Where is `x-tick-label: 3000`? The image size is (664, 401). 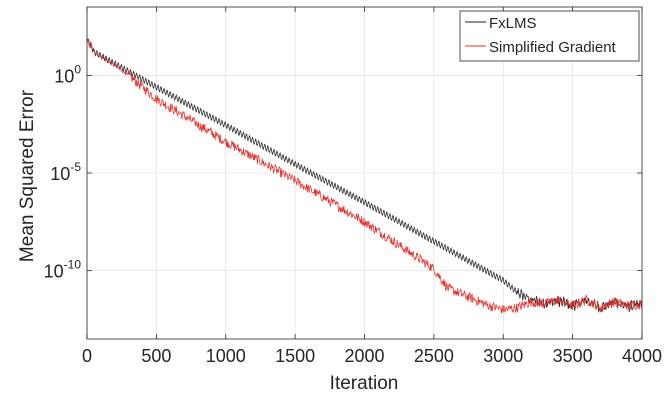
x-tick-label: 3000 is located at coordinates (503, 356).